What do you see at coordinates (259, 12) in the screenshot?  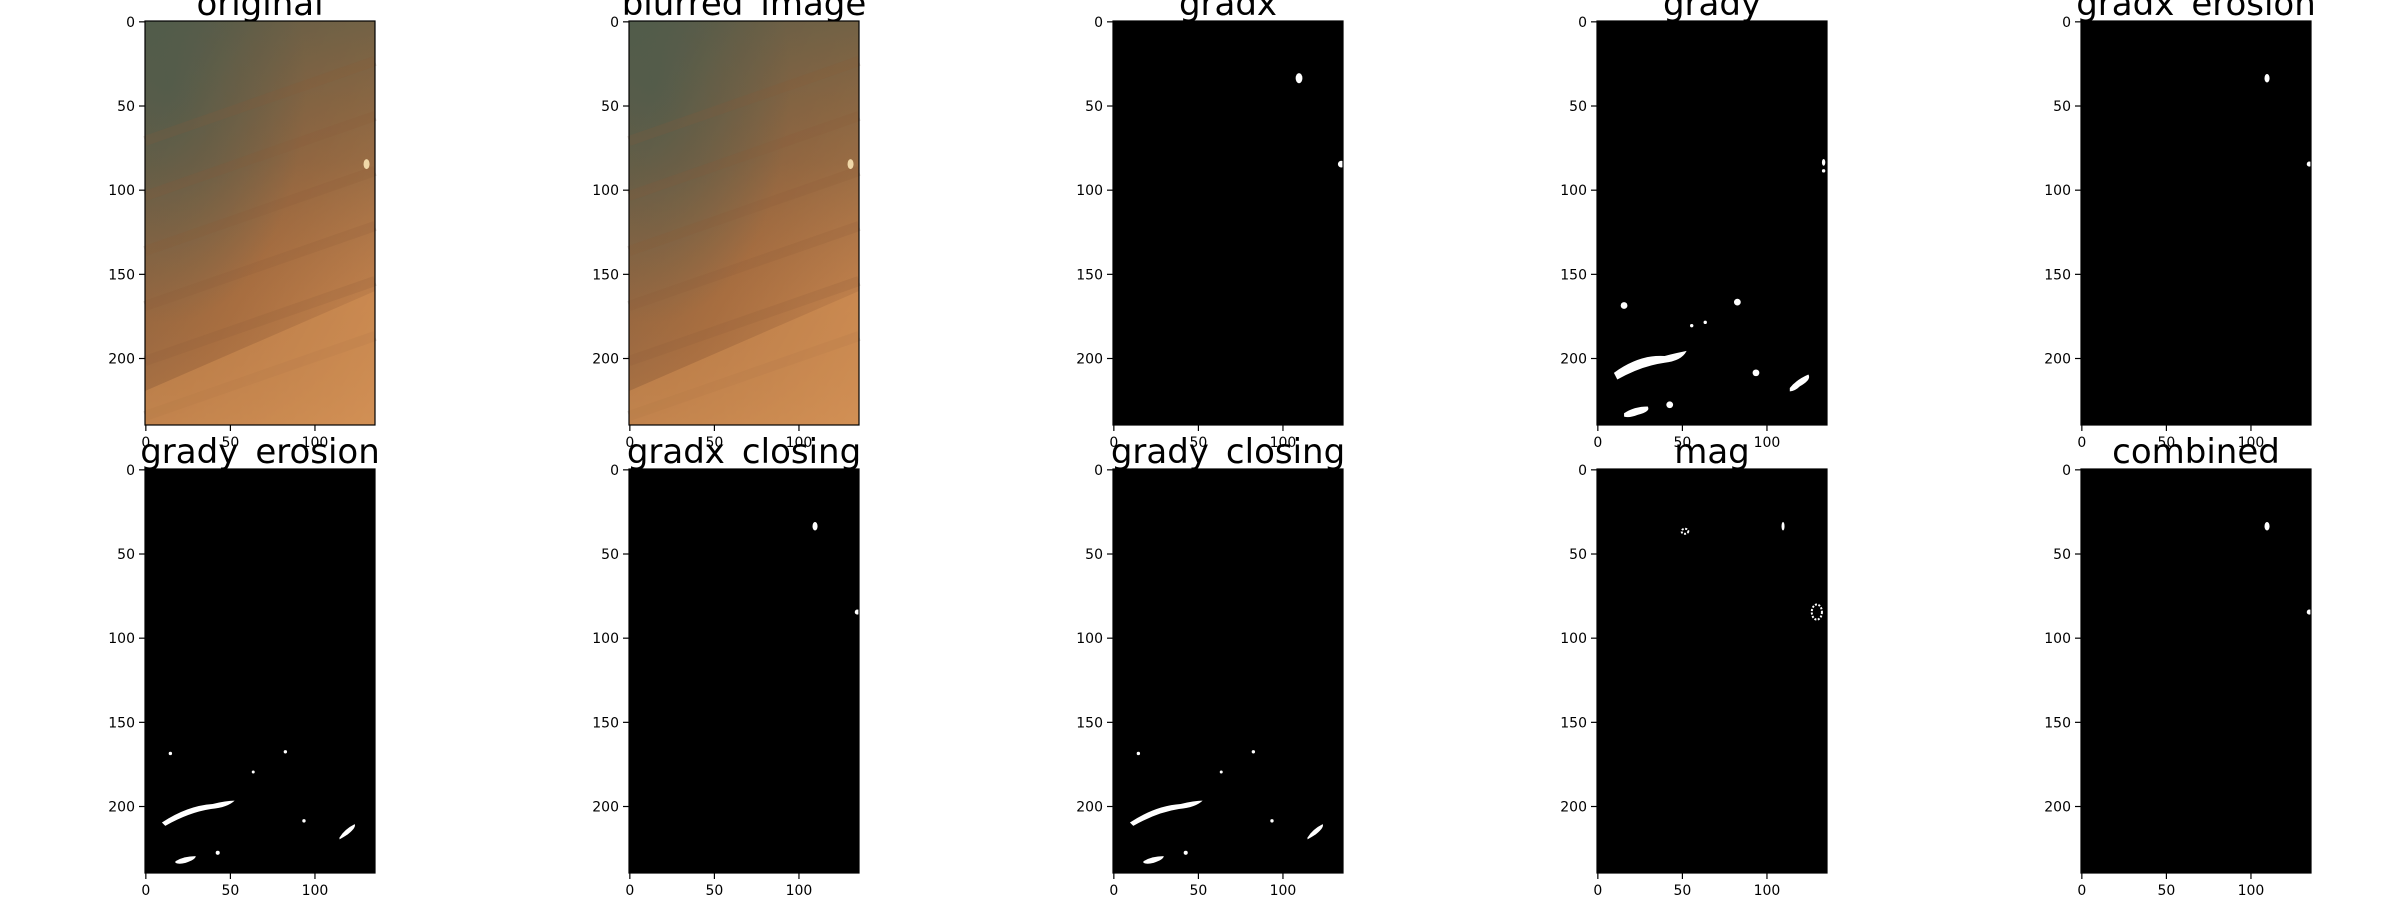 I see `panel-title: original` at bounding box center [259, 12].